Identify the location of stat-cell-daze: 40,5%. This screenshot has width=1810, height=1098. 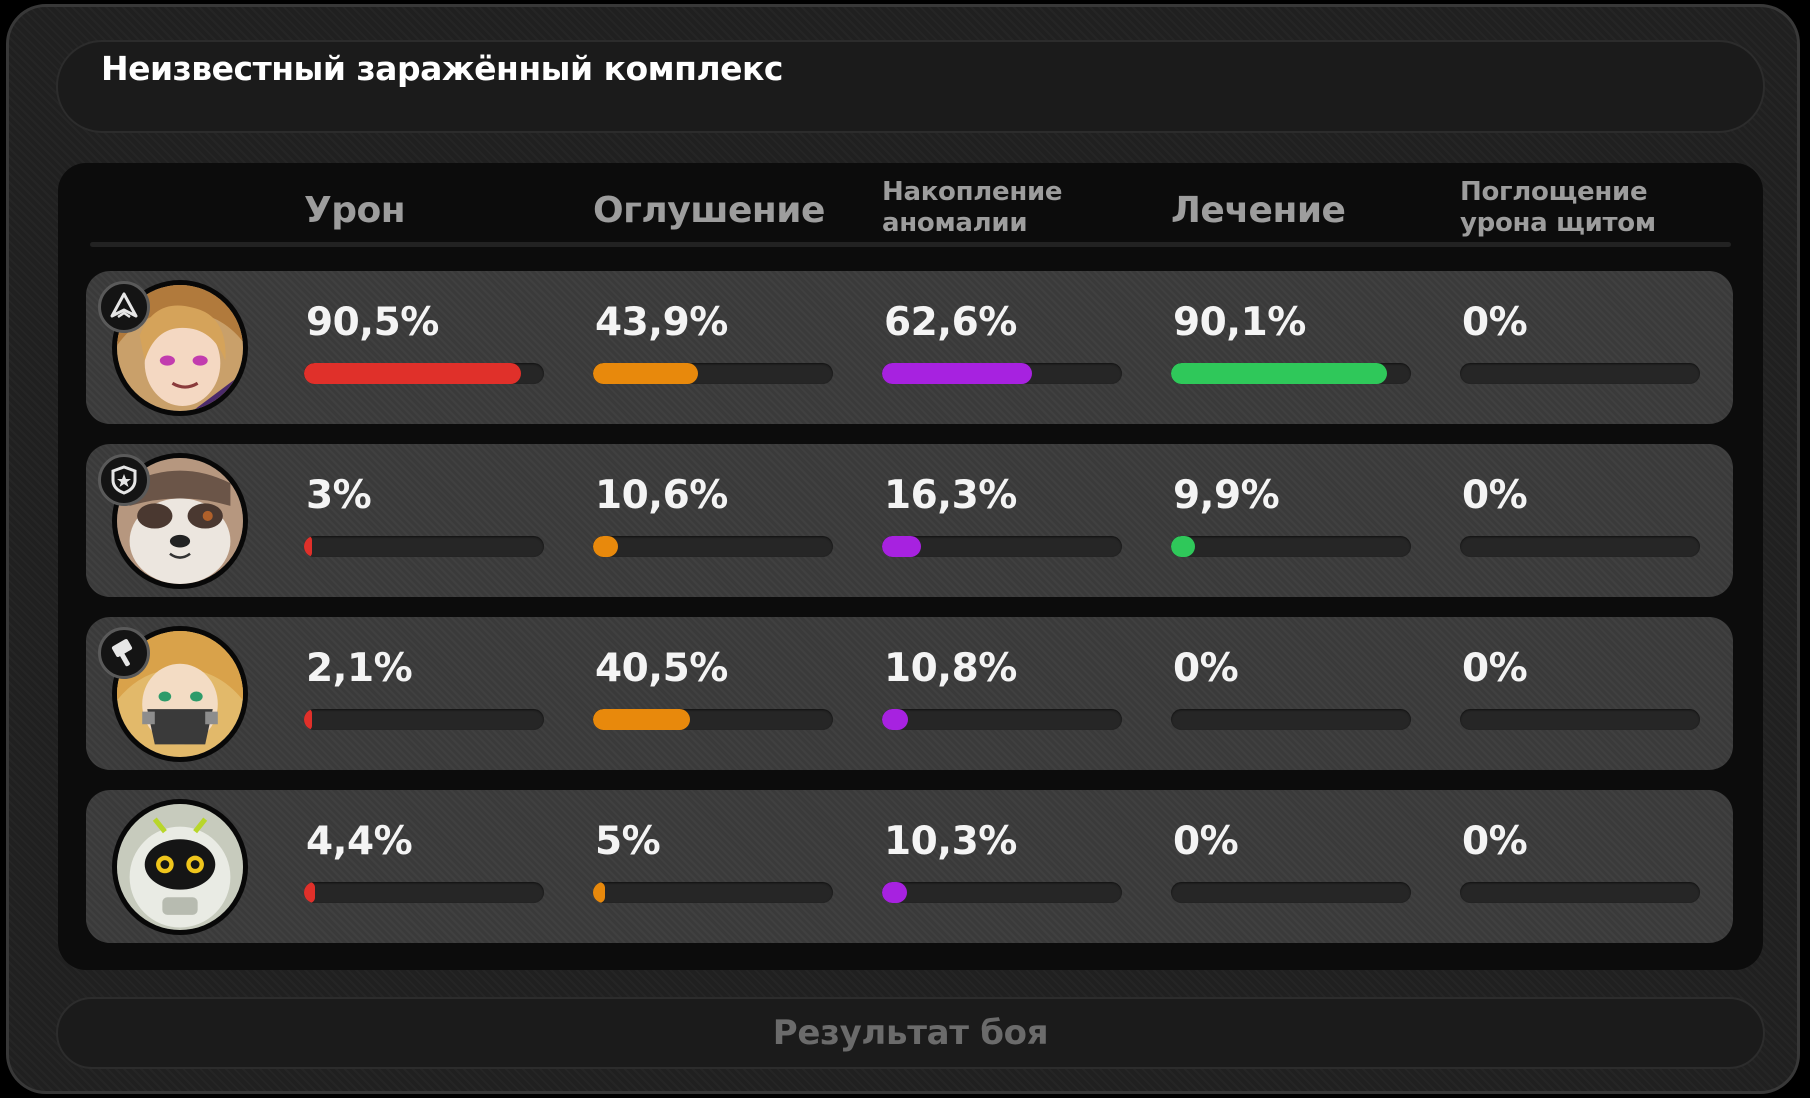
(713, 693).